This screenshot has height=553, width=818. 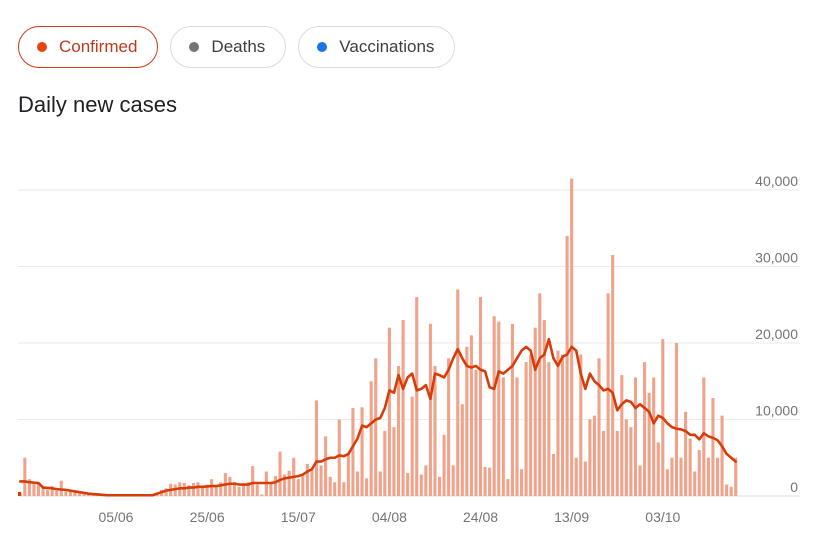 What do you see at coordinates (776, 334) in the screenshot?
I see `y-tick-label: 20,000` at bounding box center [776, 334].